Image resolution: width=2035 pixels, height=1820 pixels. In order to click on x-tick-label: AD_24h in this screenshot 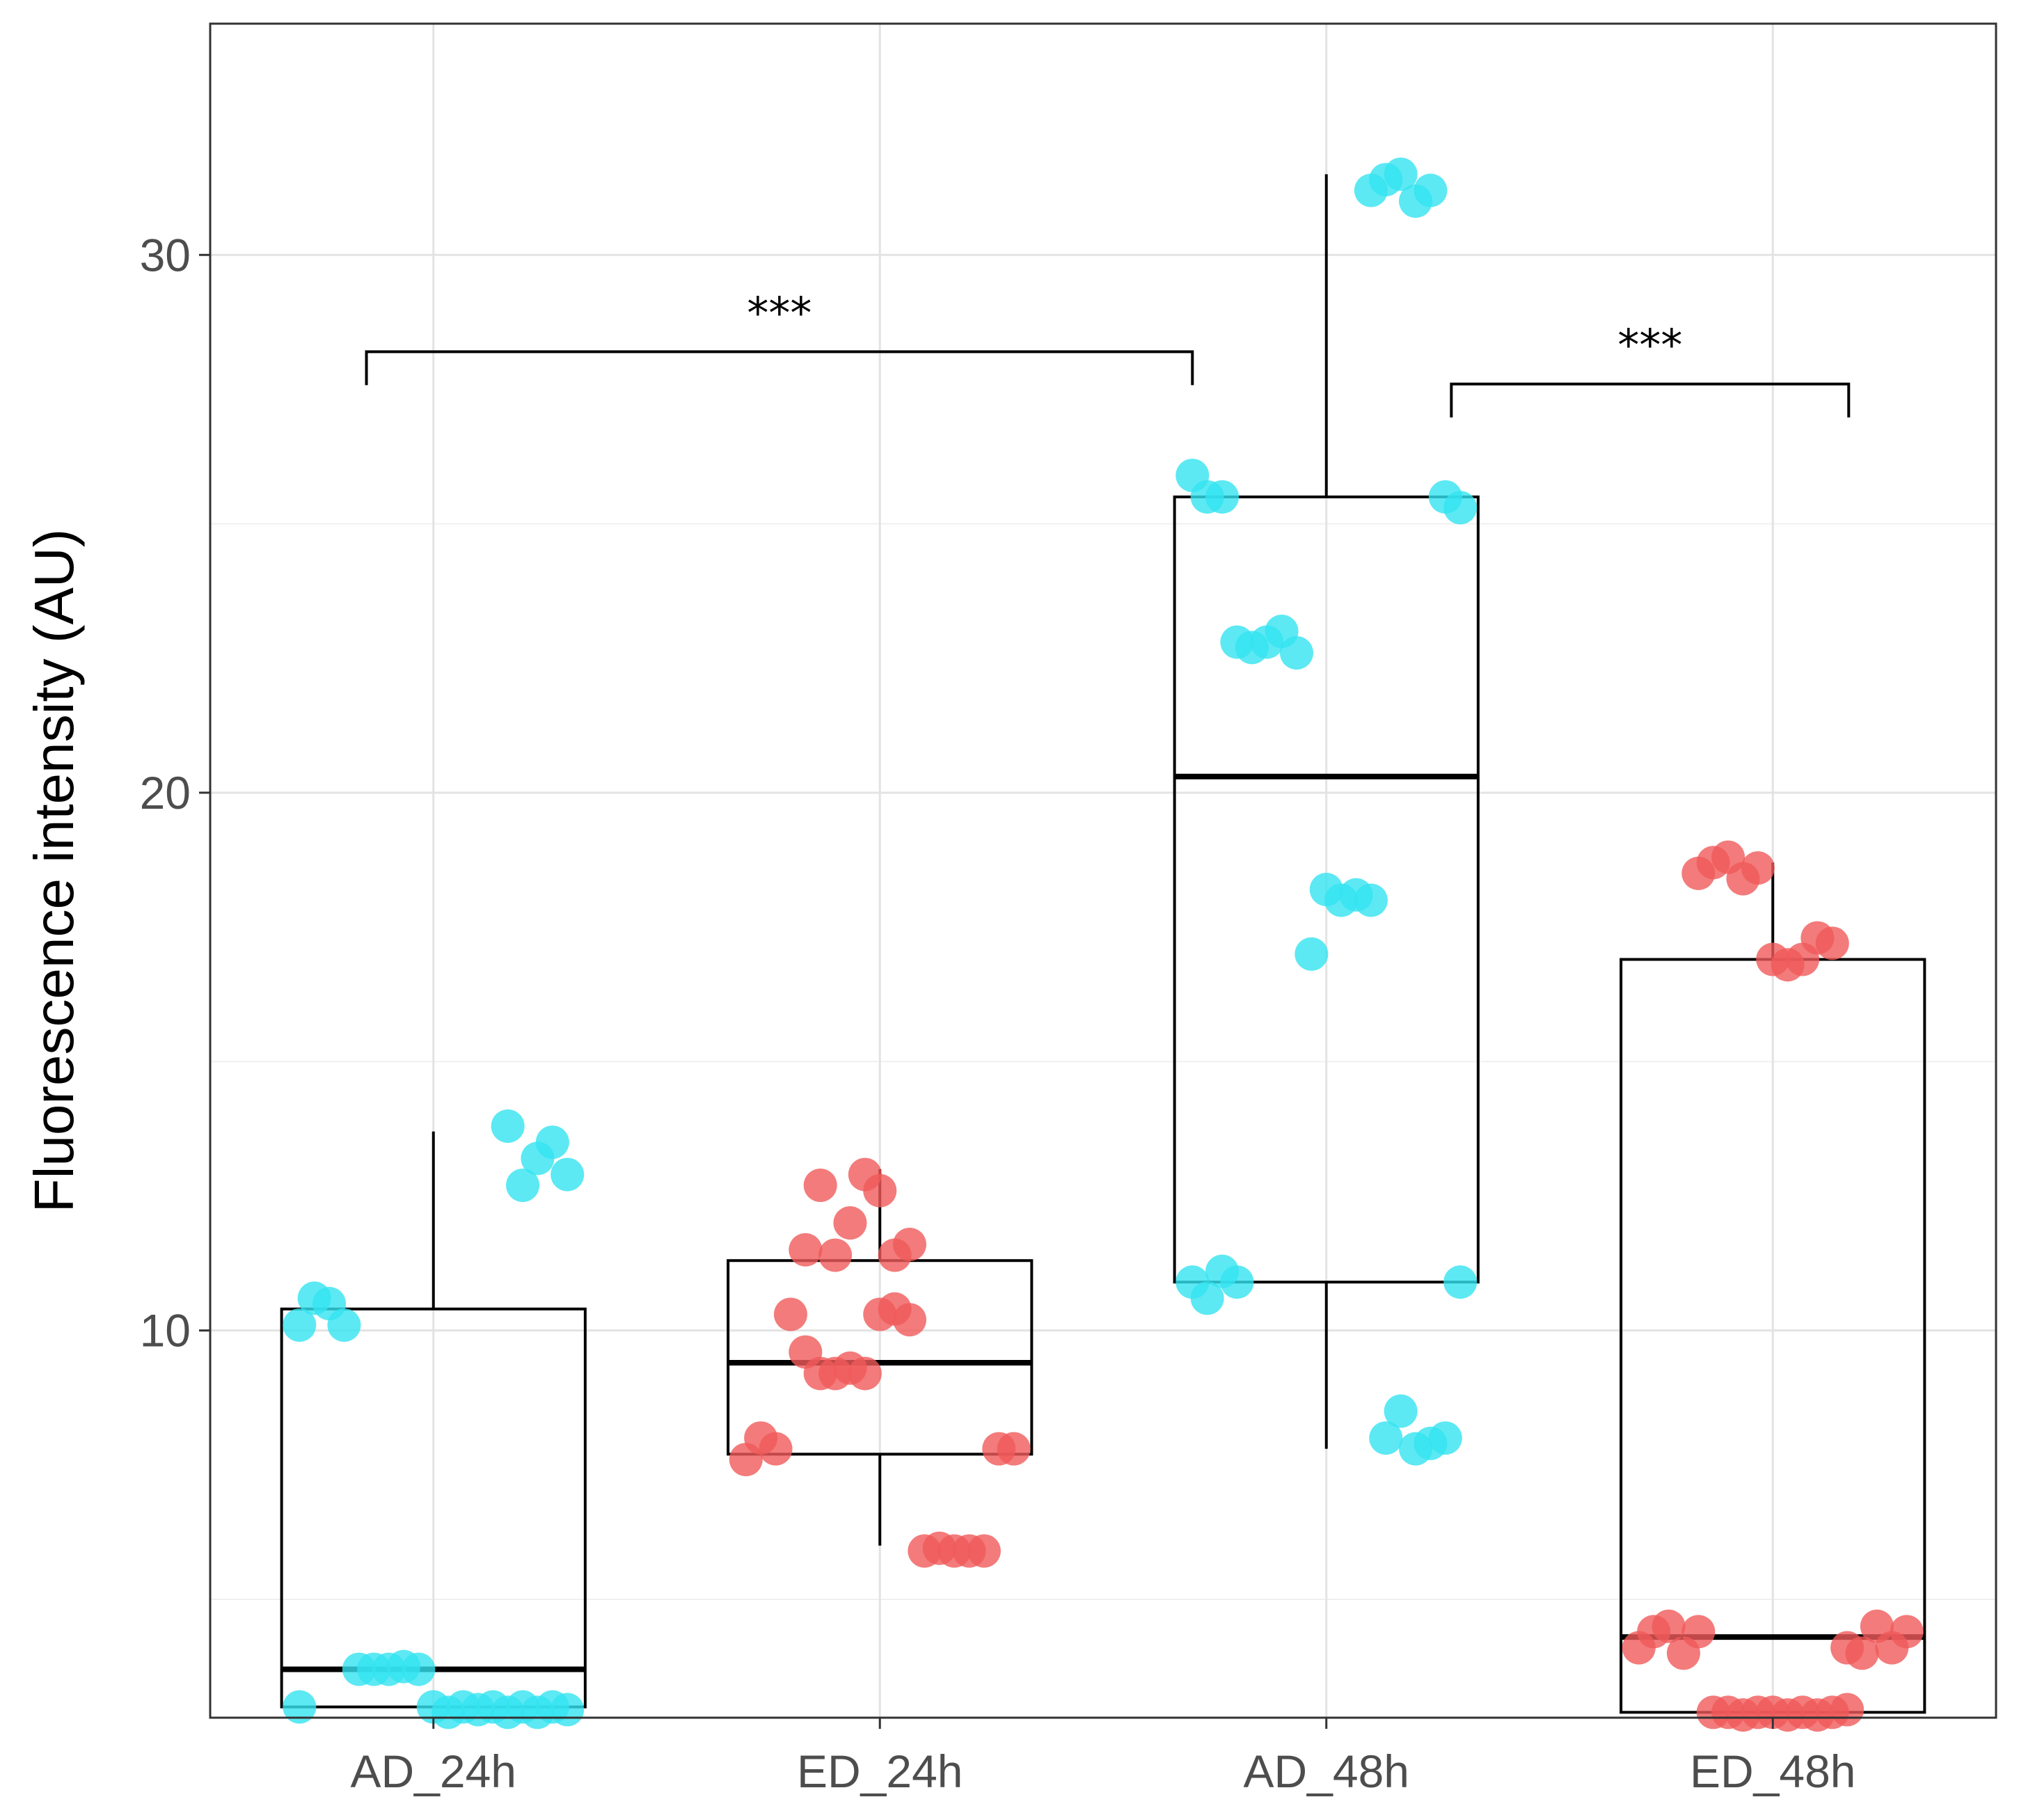, I will do `click(433, 1771)`.